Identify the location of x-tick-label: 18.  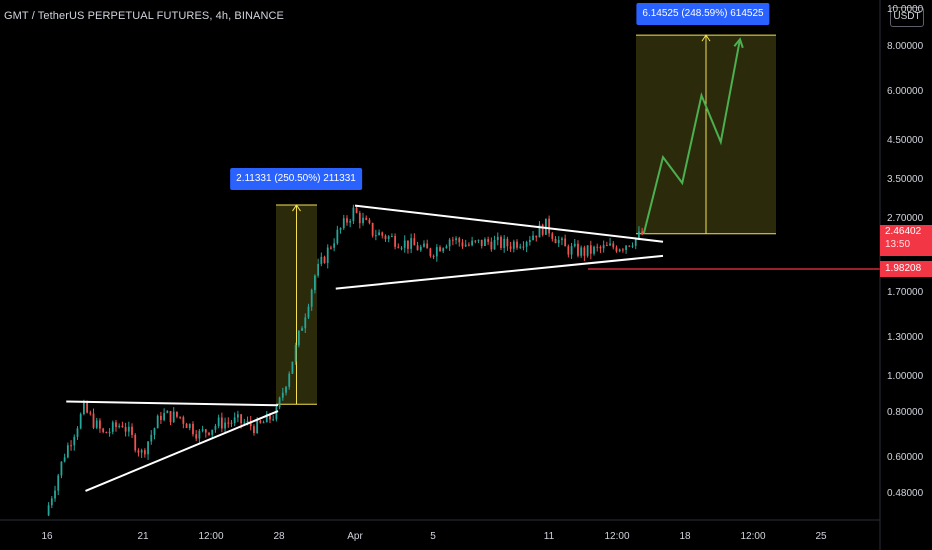
(685, 536).